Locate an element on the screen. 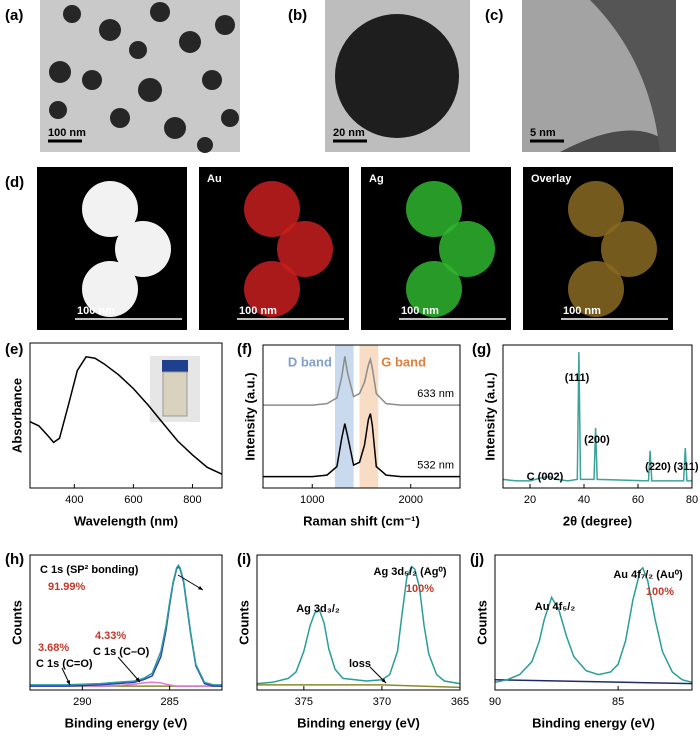 The height and width of the screenshot is (741, 700). band-label: G band is located at coordinates (403, 361).